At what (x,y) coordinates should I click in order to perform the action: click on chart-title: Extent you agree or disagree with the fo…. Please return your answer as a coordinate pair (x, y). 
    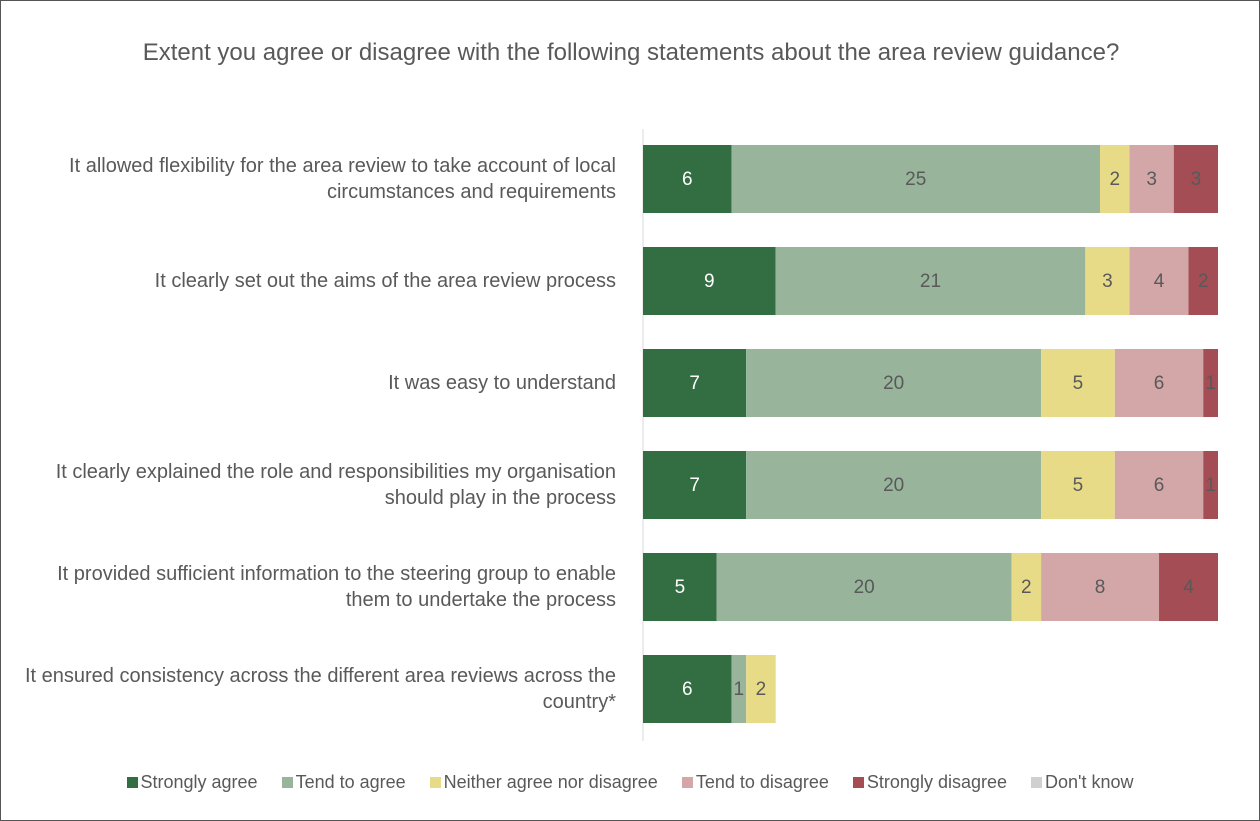
    Looking at the image, I should click on (631, 52).